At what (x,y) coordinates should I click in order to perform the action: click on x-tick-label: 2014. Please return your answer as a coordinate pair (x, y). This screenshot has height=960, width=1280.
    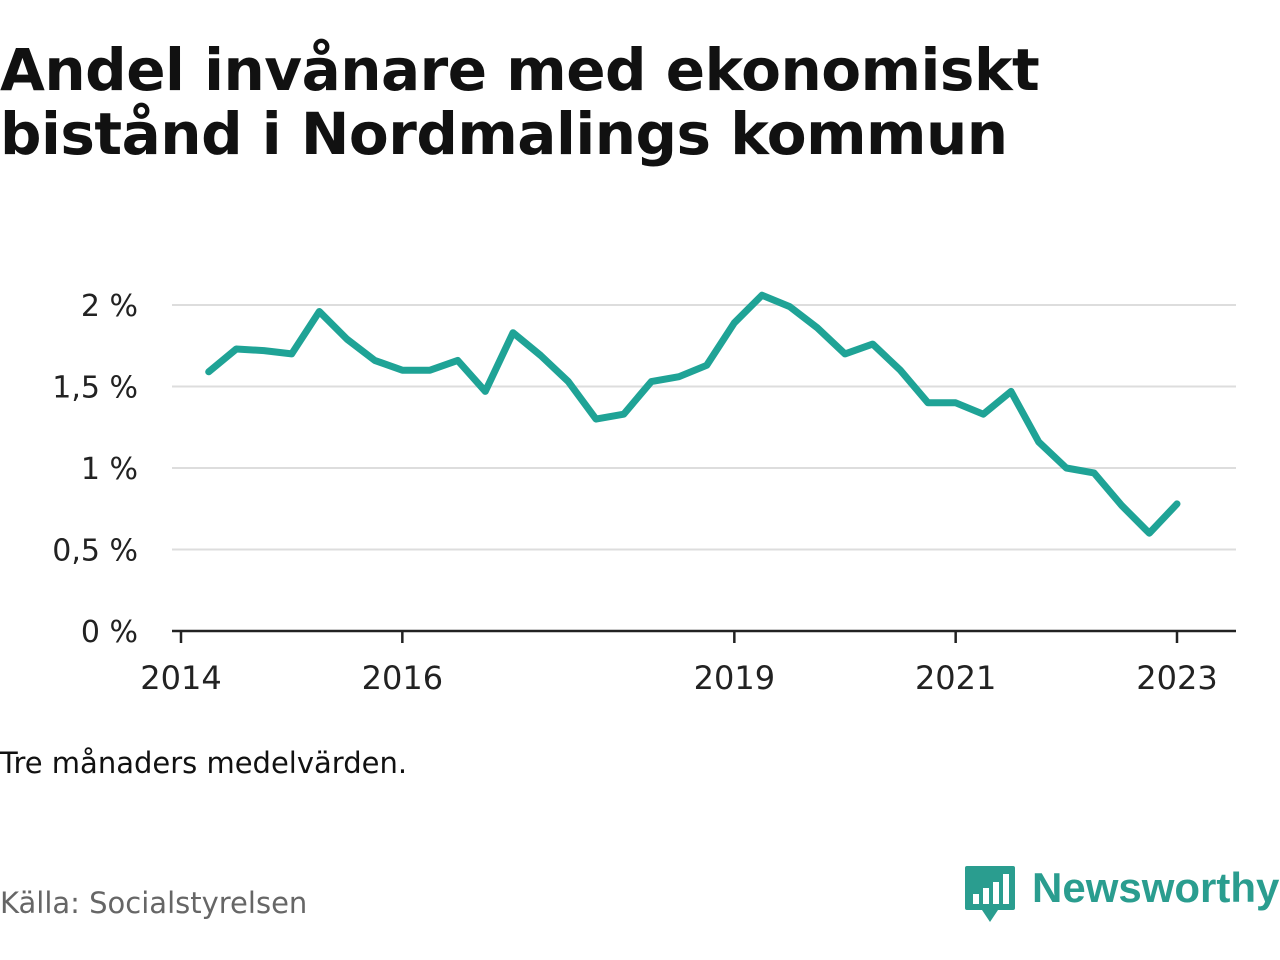
    Looking at the image, I should click on (180, 678).